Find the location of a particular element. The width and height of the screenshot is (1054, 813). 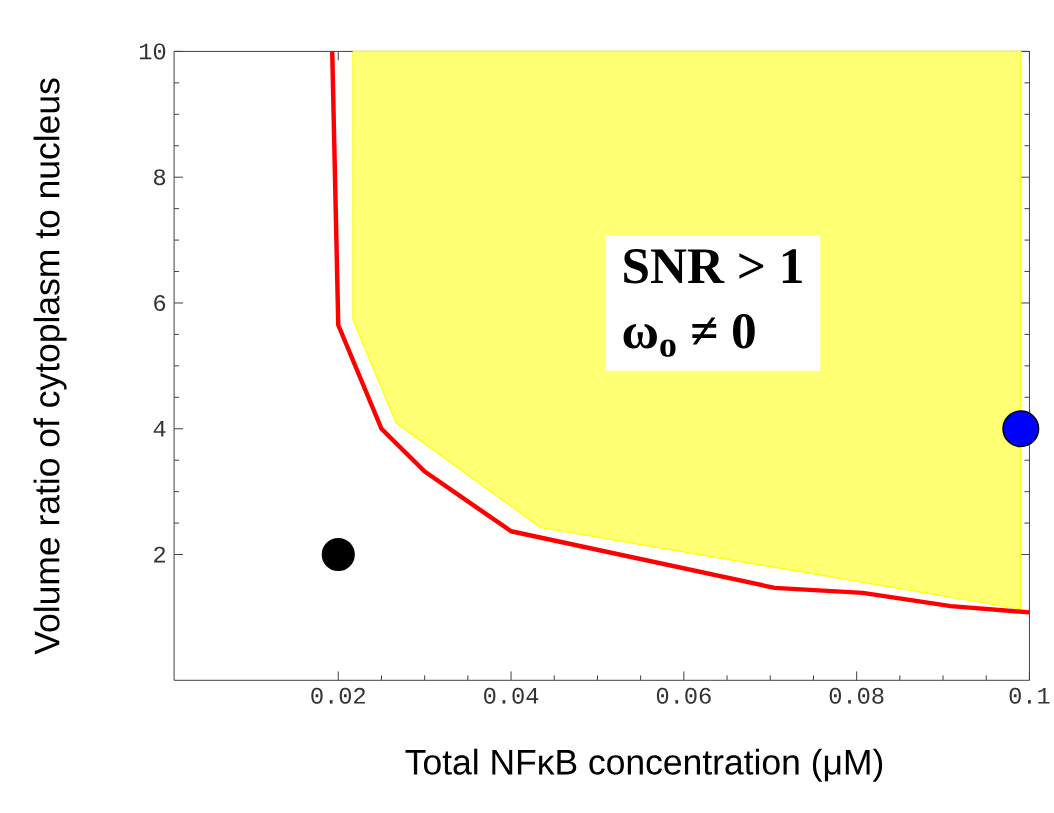

y-tick-label: 8 is located at coordinates (160, 177).